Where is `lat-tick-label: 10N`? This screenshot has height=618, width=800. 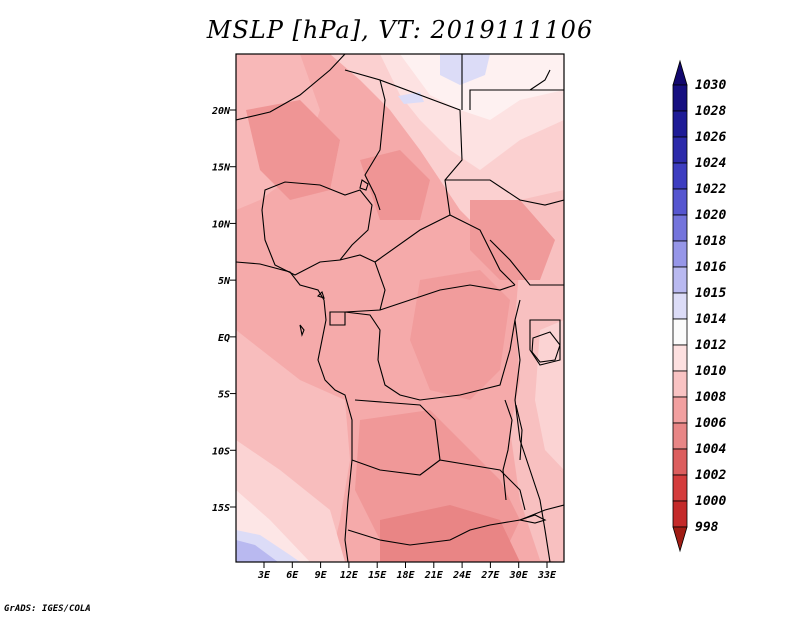
lat-tick-label: 10N is located at coordinates (221, 224).